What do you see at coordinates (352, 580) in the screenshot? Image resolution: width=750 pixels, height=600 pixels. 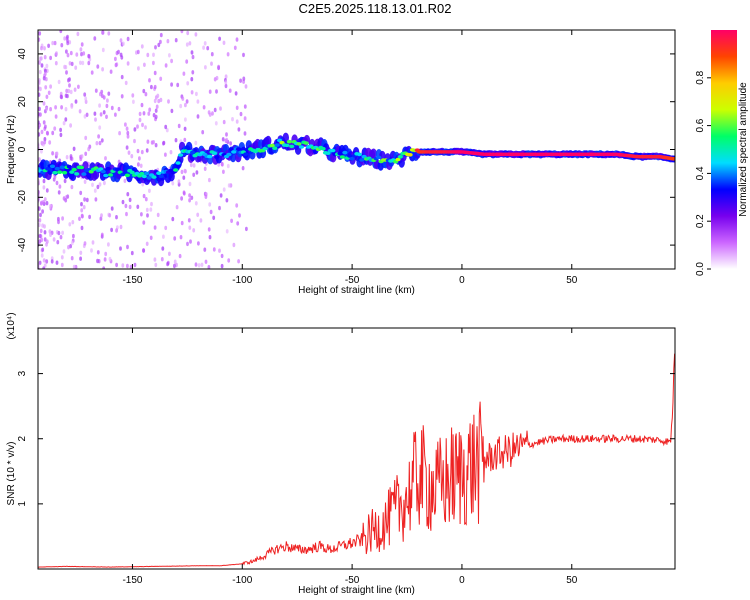 I see `x-tick-label: -50` at bounding box center [352, 580].